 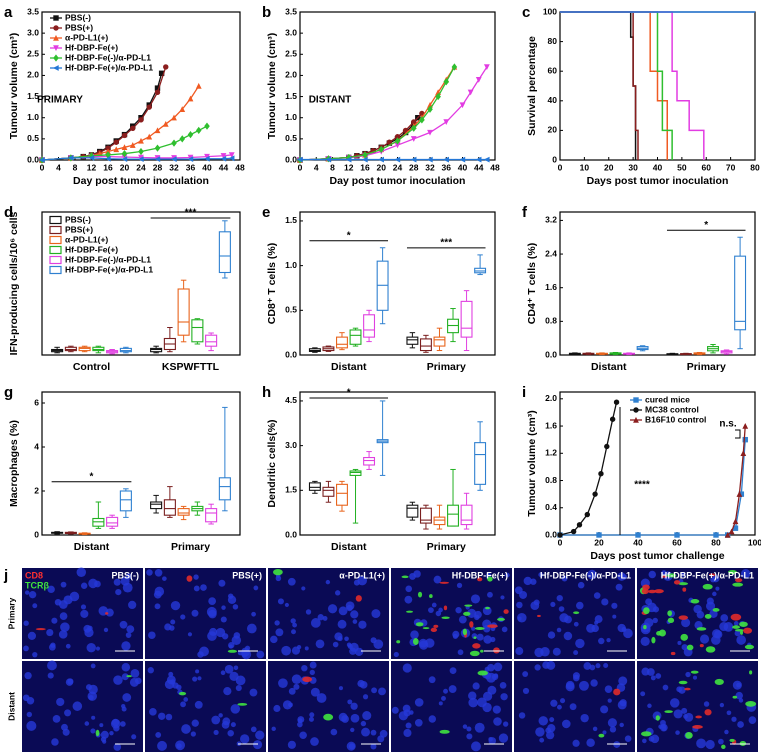 I want to click on x-category-label: Control, so click(x=91, y=367).